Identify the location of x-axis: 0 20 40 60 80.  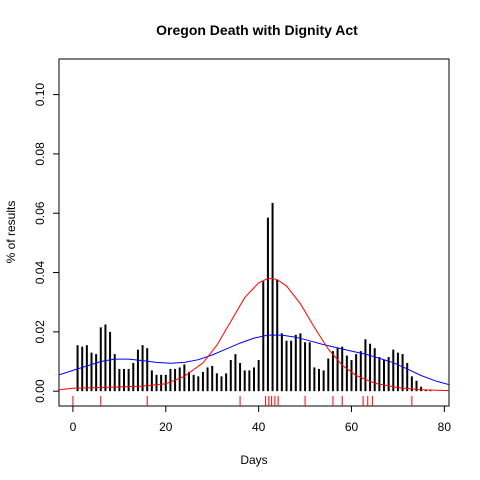
(261, 420).